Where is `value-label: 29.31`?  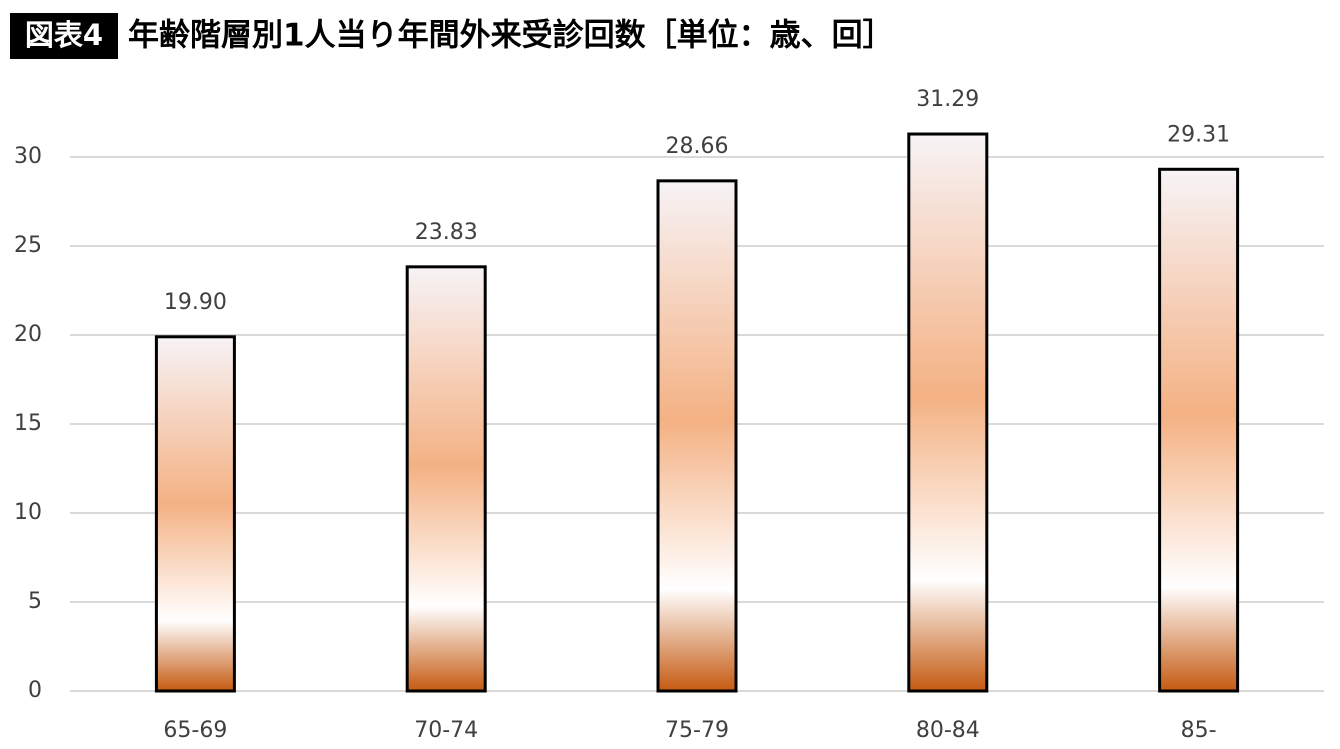
value-label: 29.31 is located at coordinates (1198, 134).